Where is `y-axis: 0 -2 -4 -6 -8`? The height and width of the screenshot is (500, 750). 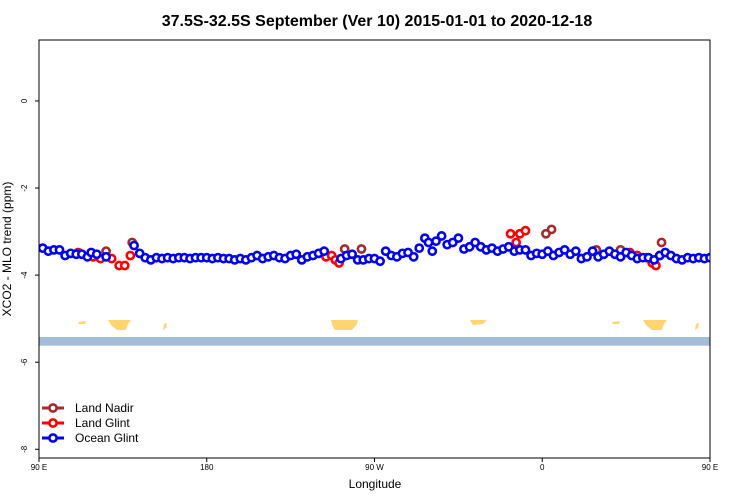
y-axis: 0 -2 -4 -6 -8 is located at coordinates (29, 275).